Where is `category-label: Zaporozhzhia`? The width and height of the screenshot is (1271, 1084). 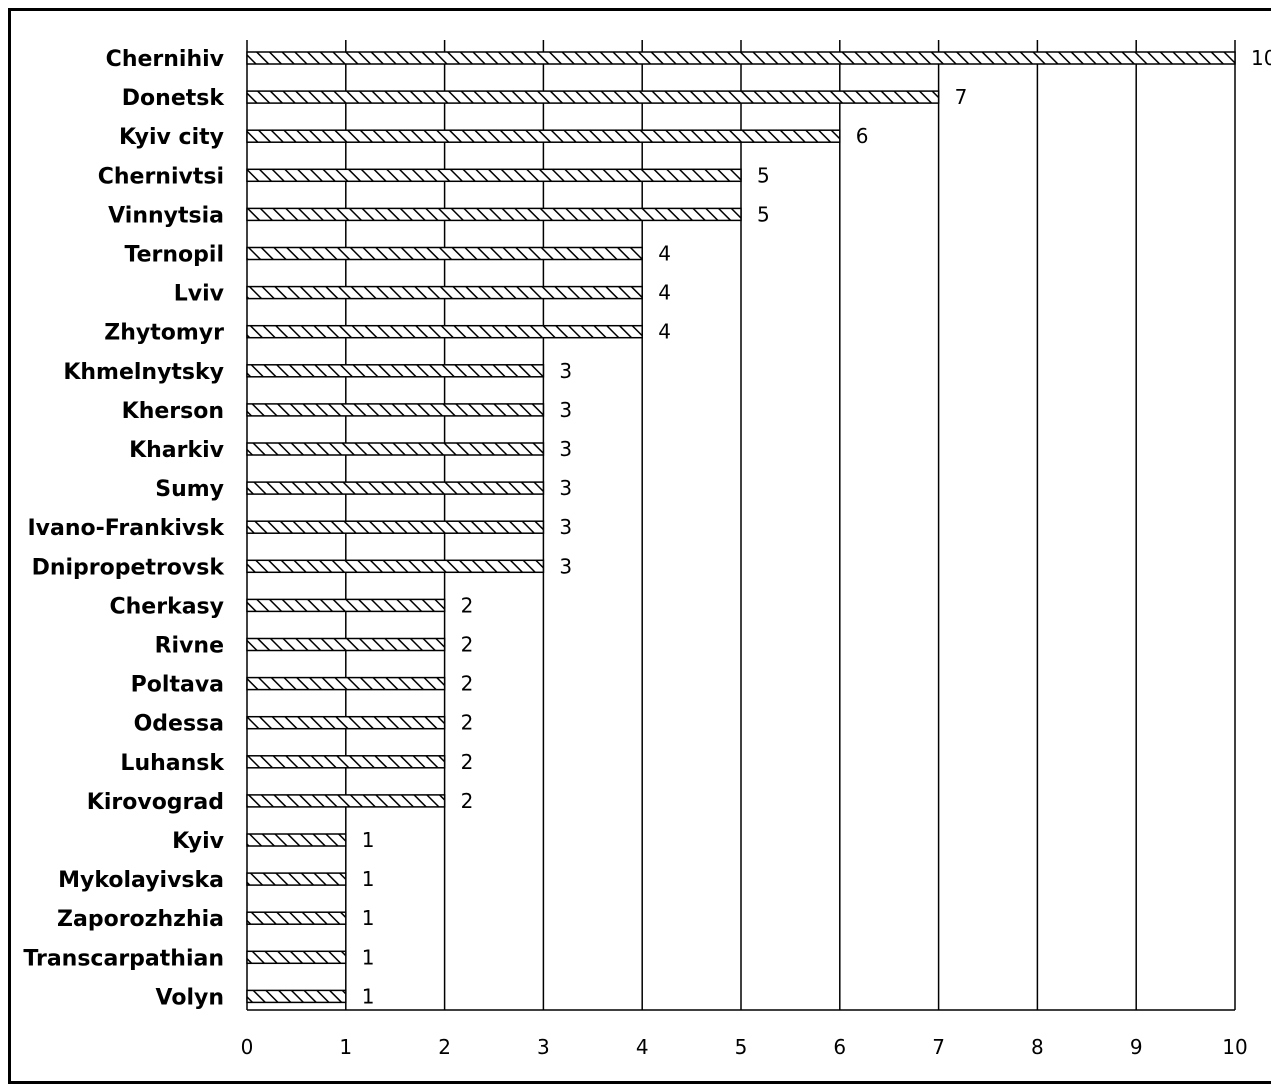
category-label: Zaporozhzhia is located at coordinates (140, 919).